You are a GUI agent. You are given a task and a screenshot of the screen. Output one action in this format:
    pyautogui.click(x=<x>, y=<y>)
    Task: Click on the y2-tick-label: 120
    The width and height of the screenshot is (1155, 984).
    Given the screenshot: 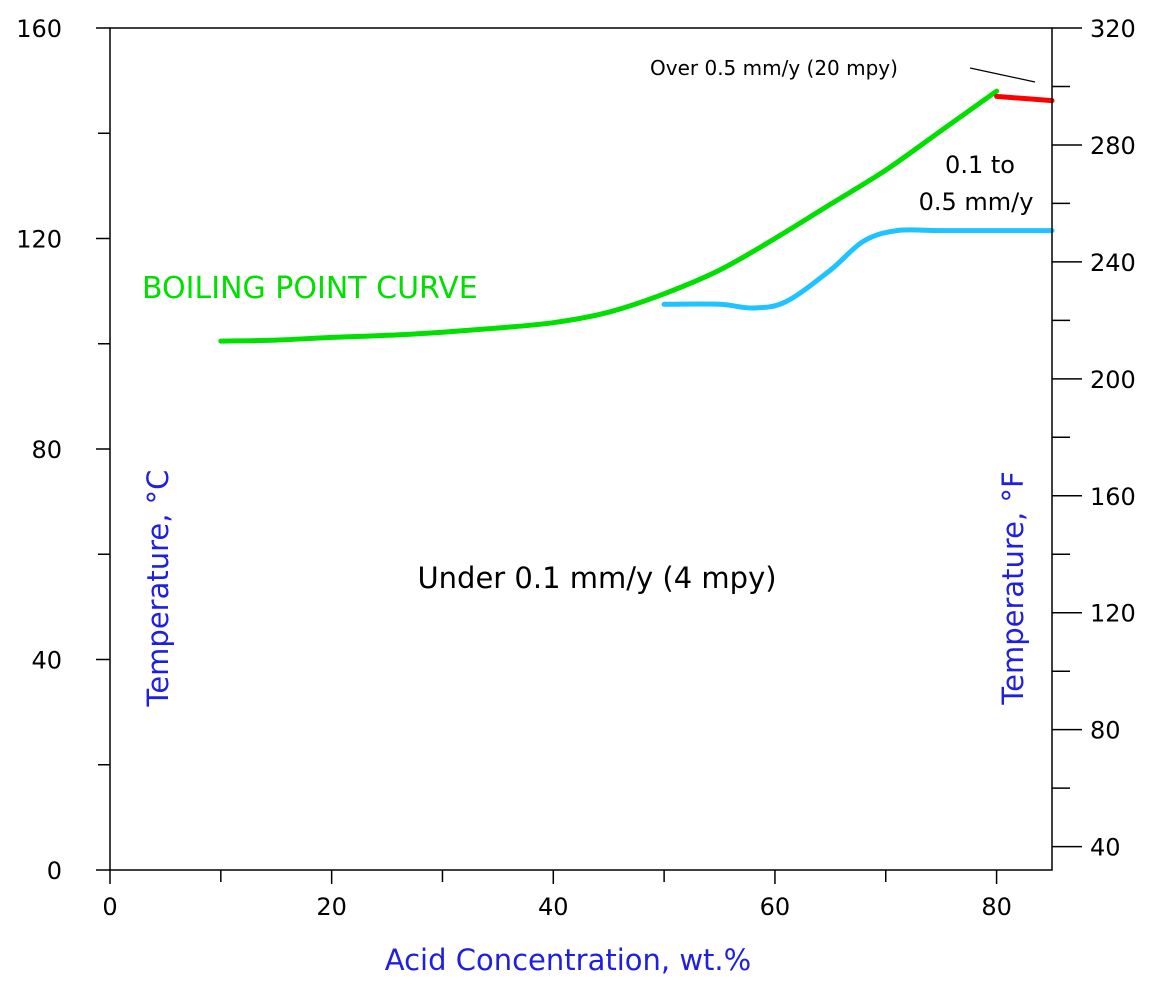 What is the action you would take?
    pyautogui.click(x=1113, y=614)
    